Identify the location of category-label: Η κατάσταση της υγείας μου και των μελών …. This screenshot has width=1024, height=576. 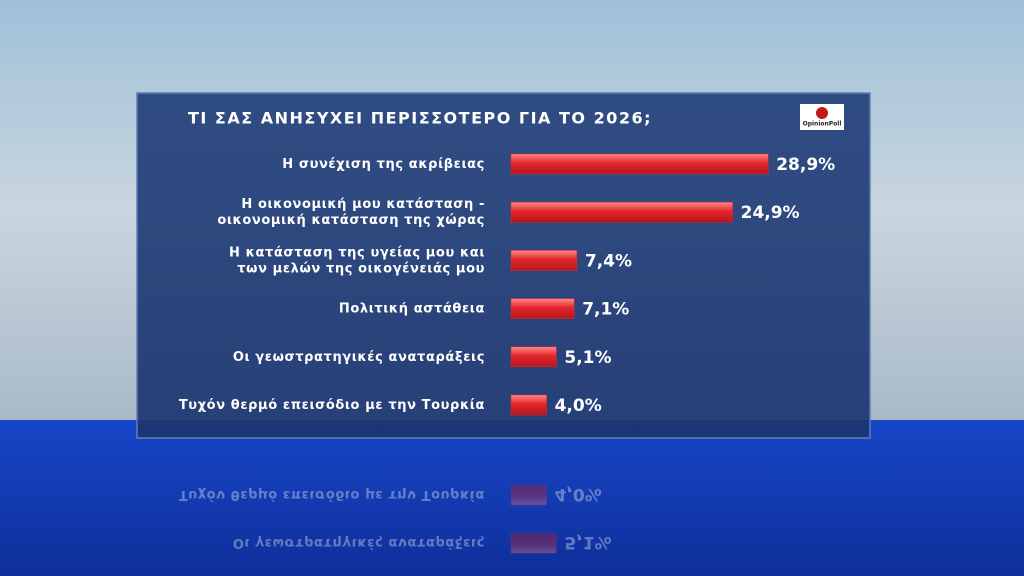
(357, 260).